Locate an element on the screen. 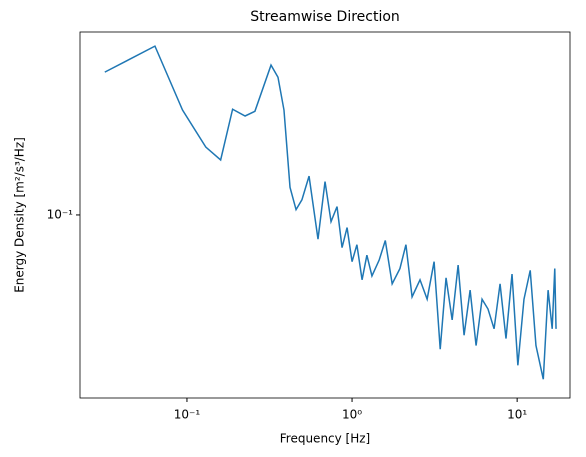  x-tick-label: 10⁻¹ is located at coordinates (187, 415).